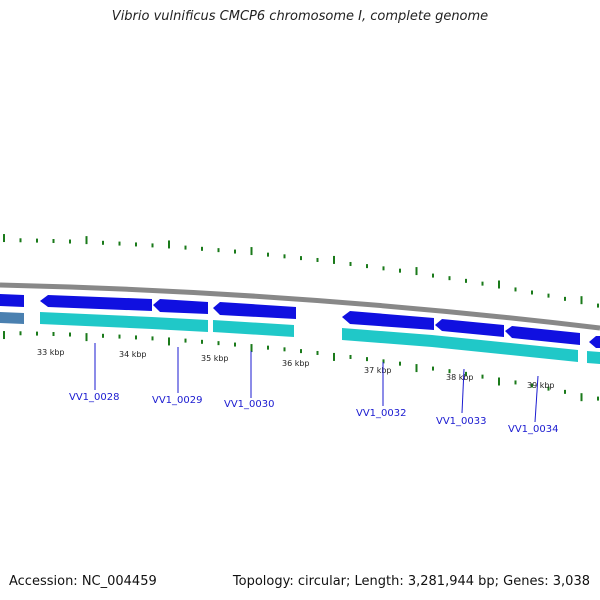  I want to click on gene-label-vv1-0029: VV1_0029, so click(177, 400).